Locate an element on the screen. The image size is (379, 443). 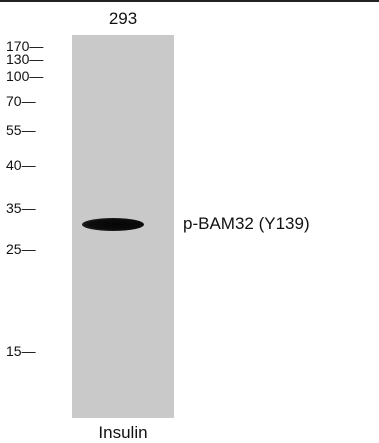
marker-55: 55— is located at coordinates (21, 130).